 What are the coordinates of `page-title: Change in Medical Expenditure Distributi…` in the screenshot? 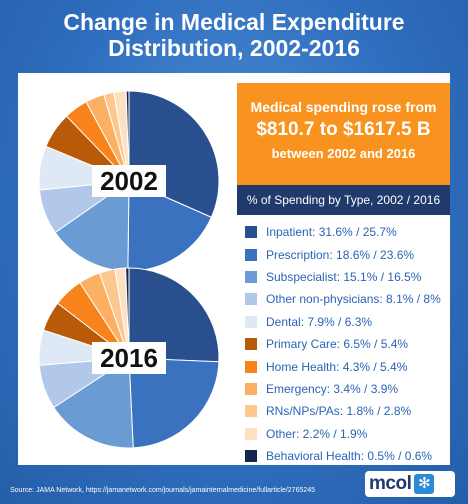 It's located at (234, 35).